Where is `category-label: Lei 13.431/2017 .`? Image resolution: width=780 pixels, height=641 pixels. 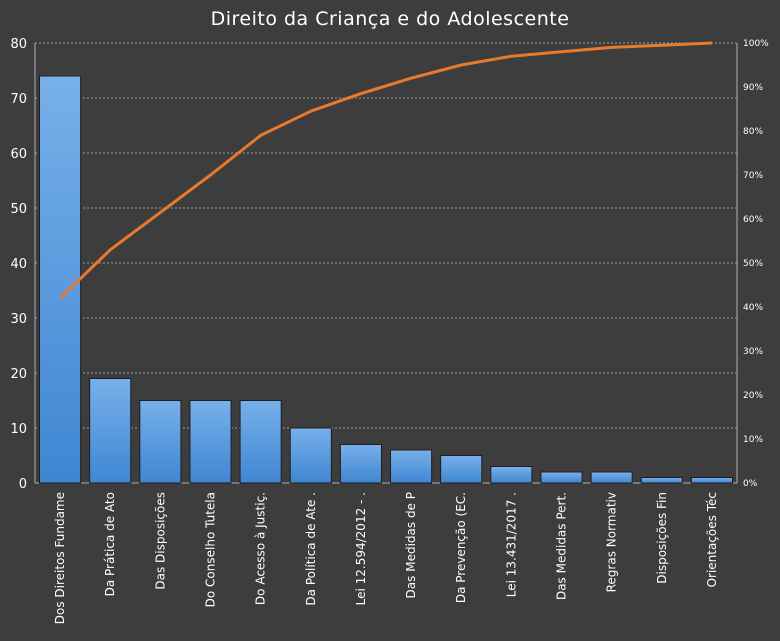 category-label: Lei 13.431/2017 . is located at coordinates (511, 544).